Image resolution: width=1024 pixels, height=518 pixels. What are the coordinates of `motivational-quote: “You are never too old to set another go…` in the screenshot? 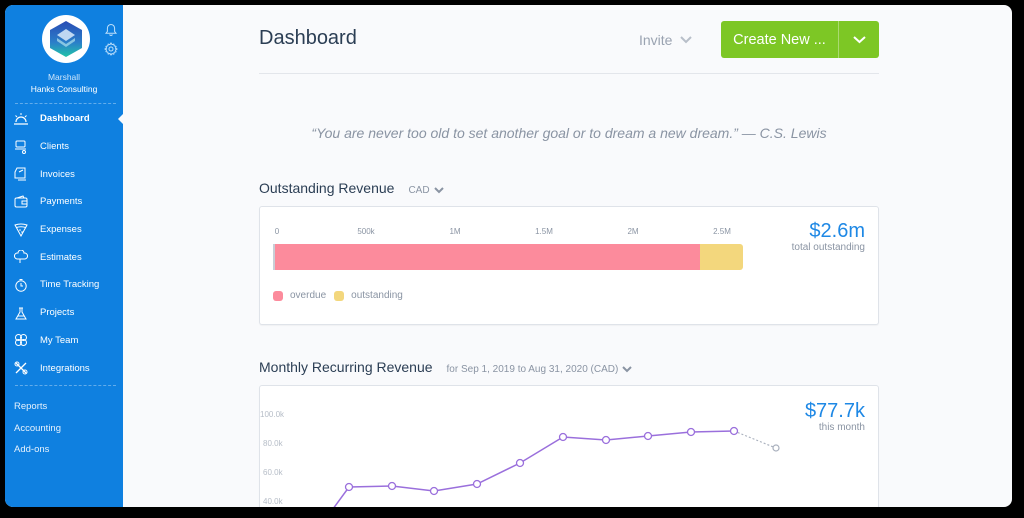 It's located at (569, 133).